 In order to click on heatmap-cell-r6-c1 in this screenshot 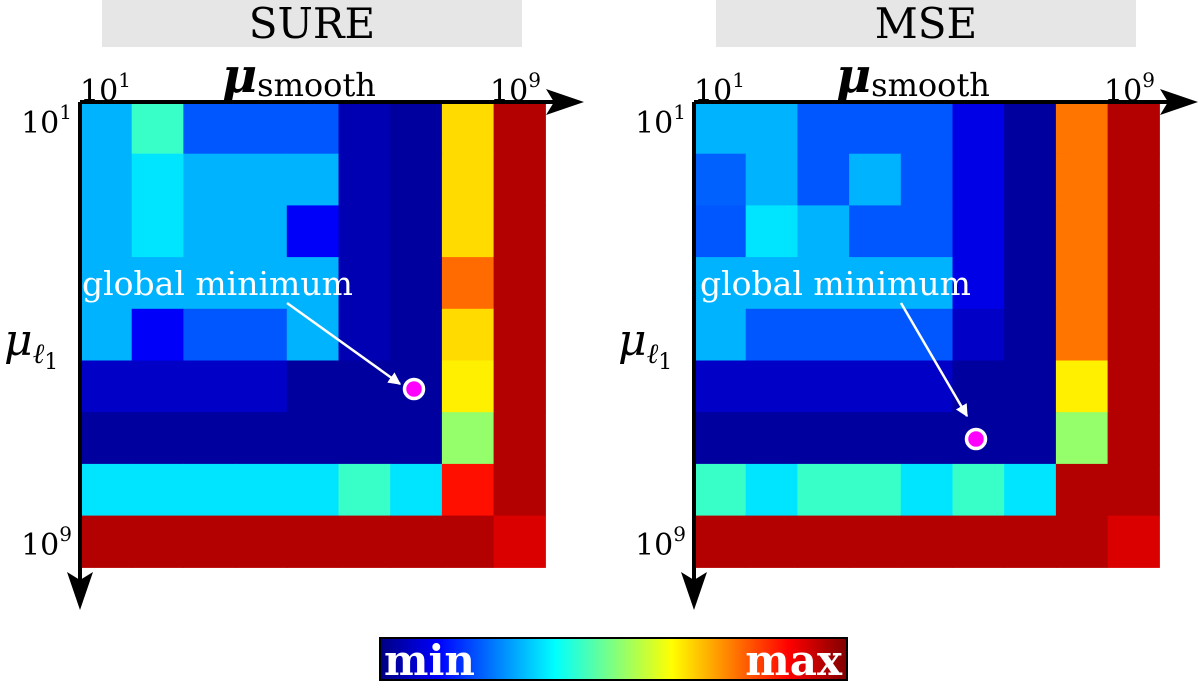, I will do `click(771, 438)`.